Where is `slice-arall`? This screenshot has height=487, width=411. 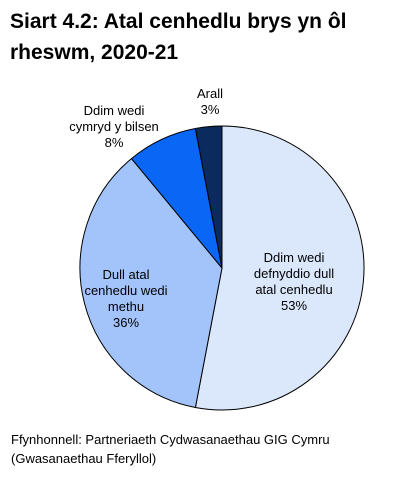
slice-arall is located at coordinates (208, 197).